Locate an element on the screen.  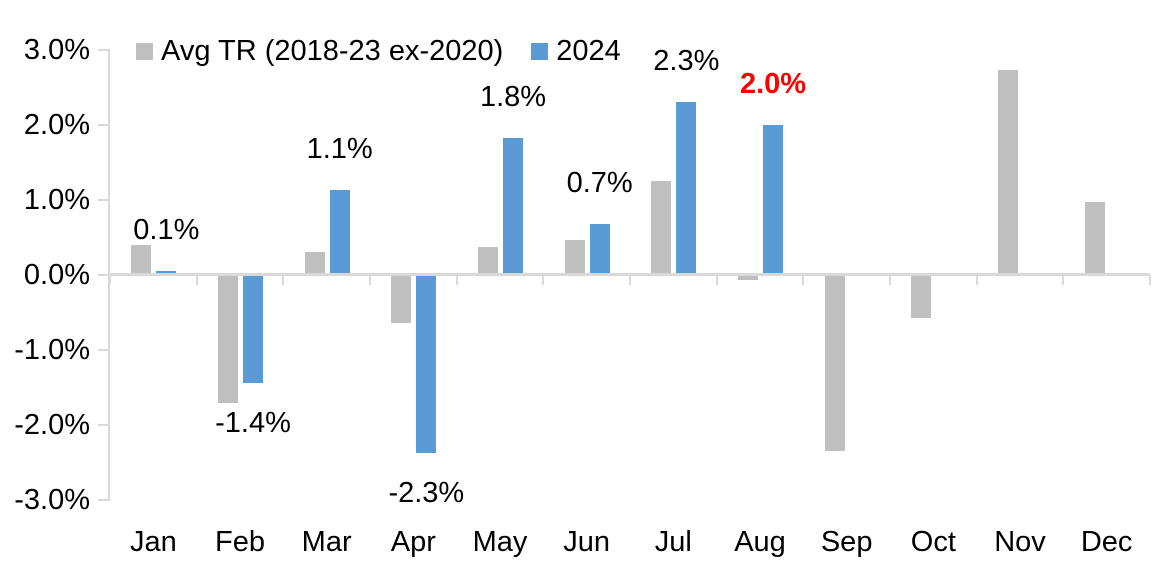
x-axis-label-dec: Dec is located at coordinates (1106, 542).